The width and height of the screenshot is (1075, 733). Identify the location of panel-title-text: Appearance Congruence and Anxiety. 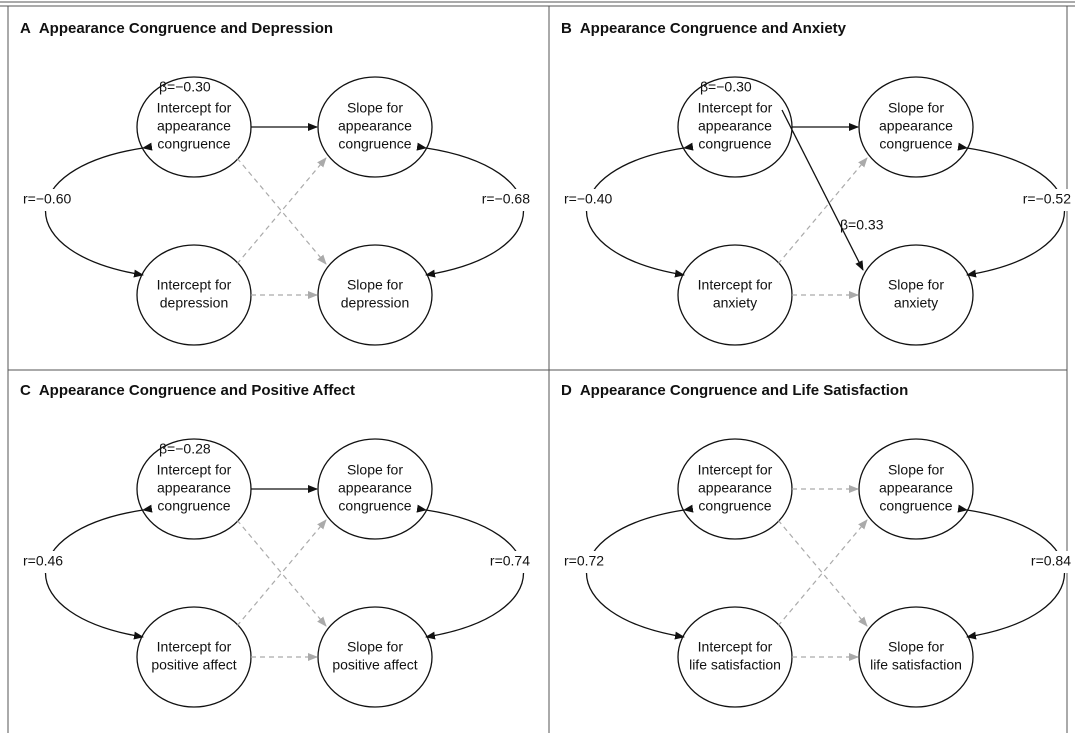
(713, 28).